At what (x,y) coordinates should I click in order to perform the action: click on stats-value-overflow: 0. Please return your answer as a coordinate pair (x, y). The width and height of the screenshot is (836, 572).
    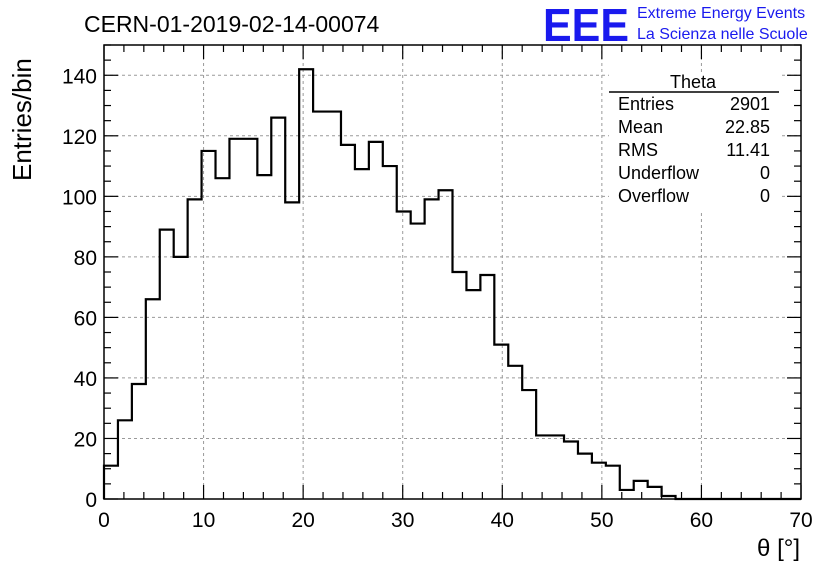
    Looking at the image, I should click on (765, 196).